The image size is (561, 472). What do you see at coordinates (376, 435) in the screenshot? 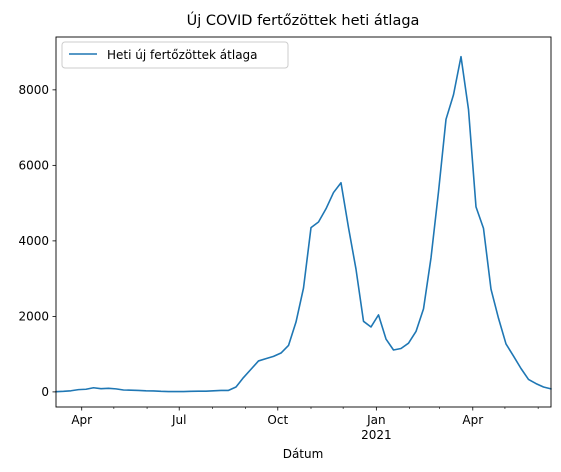
I see `x-tick-sublabel: 2021` at bounding box center [376, 435].